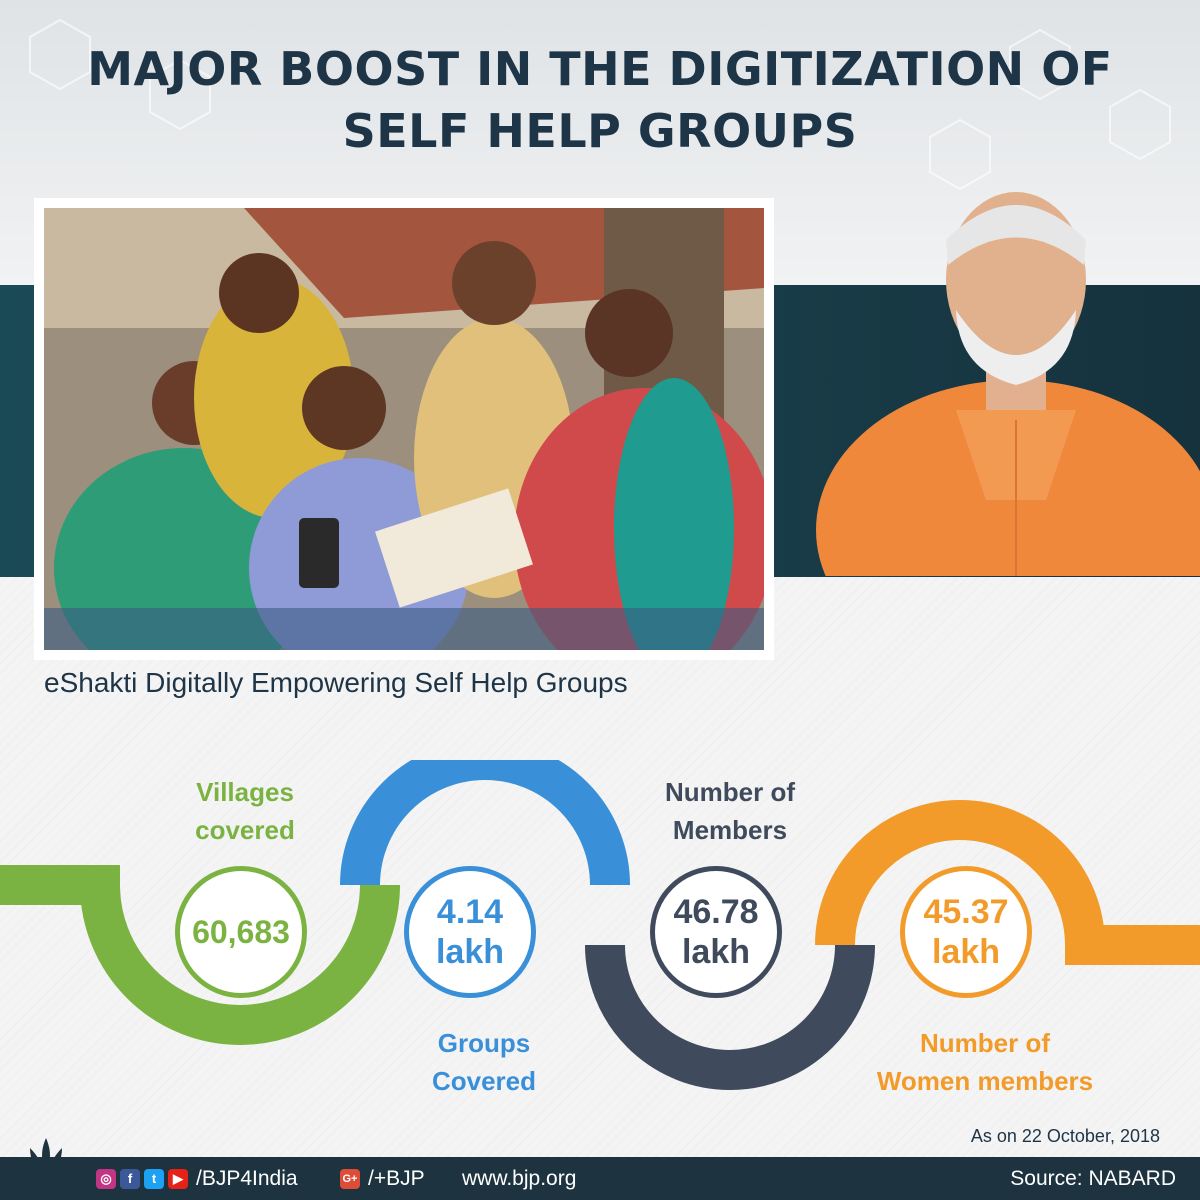 The height and width of the screenshot is (1200, 1200). I want to click on members-label: Number of Members, so click(730, 811).